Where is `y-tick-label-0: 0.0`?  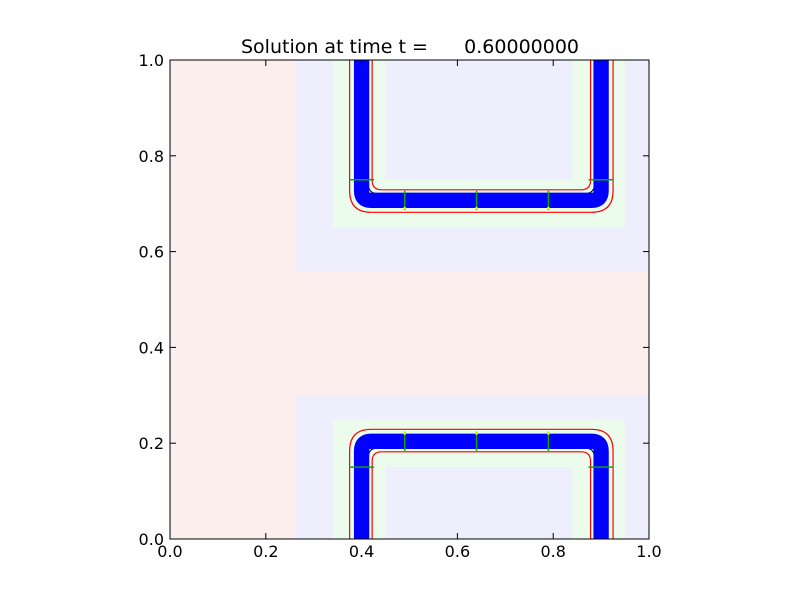
y-tick-label-0: 0.0 is located at coordinates (151, 539).